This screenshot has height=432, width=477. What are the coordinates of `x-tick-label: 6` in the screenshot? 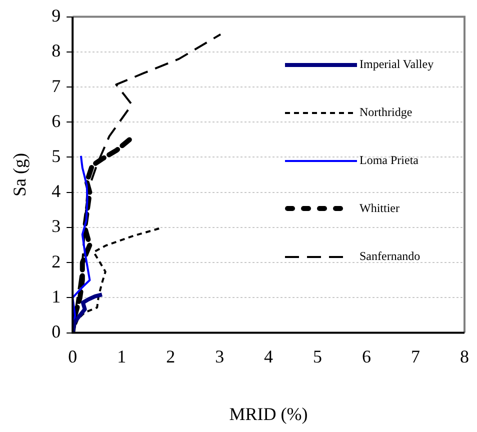 It's located at (367, 356).